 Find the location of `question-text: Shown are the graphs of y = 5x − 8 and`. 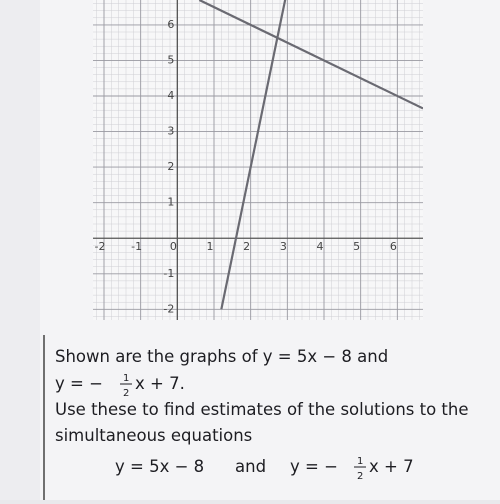

question-text: Shown are the graphs of y = 5x − 8 and is located at coordinates (221, 356).